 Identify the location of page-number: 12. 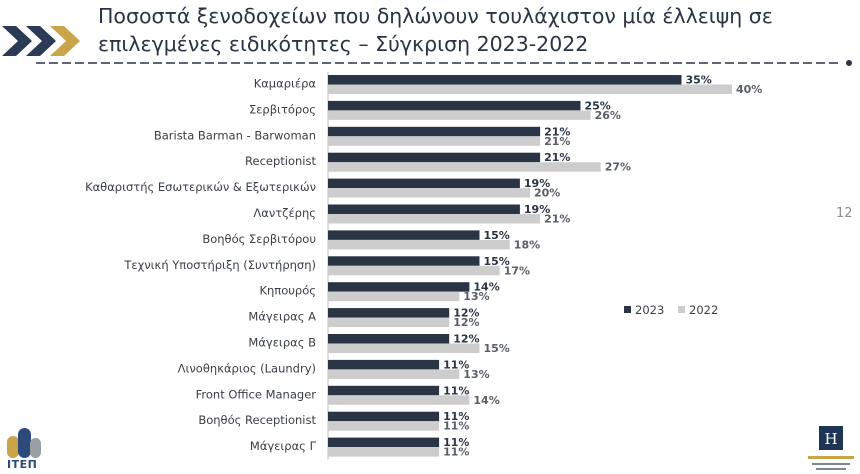
(844, 213).